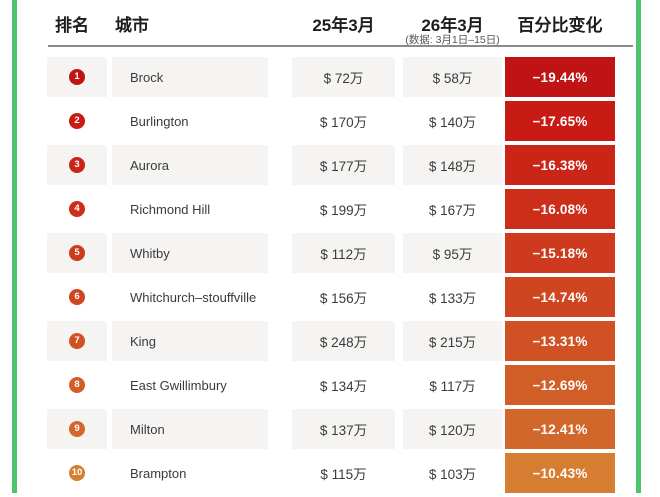 This screenshot has height=497, width=660. I want to click on rank-cell: 1, so click(77, 77).